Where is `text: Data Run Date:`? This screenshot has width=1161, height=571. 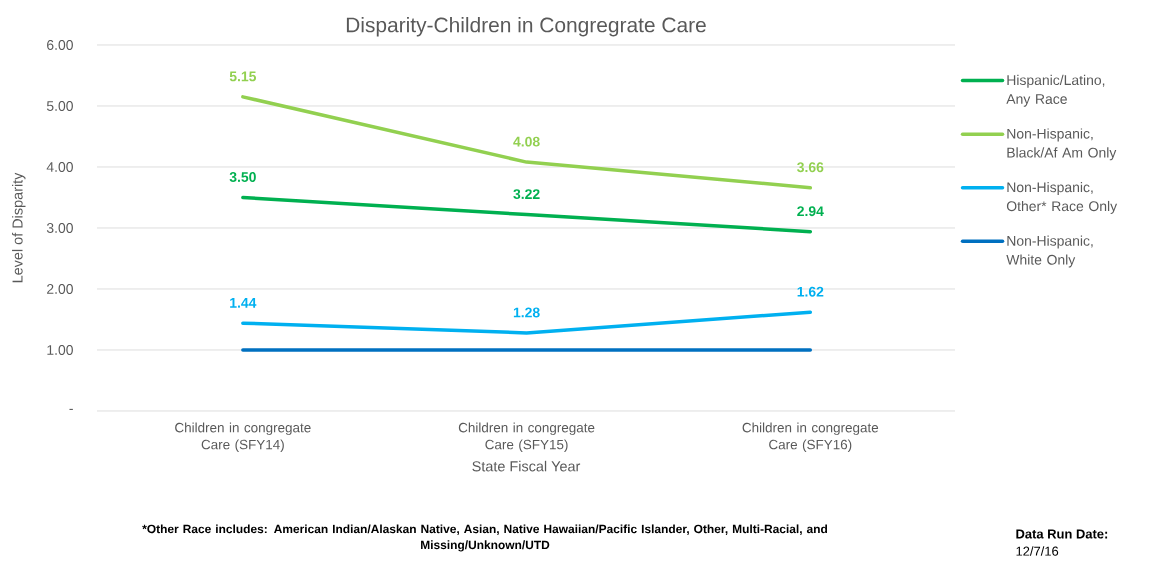
text: Data Run Date: is located at coordinates (1062, 534).